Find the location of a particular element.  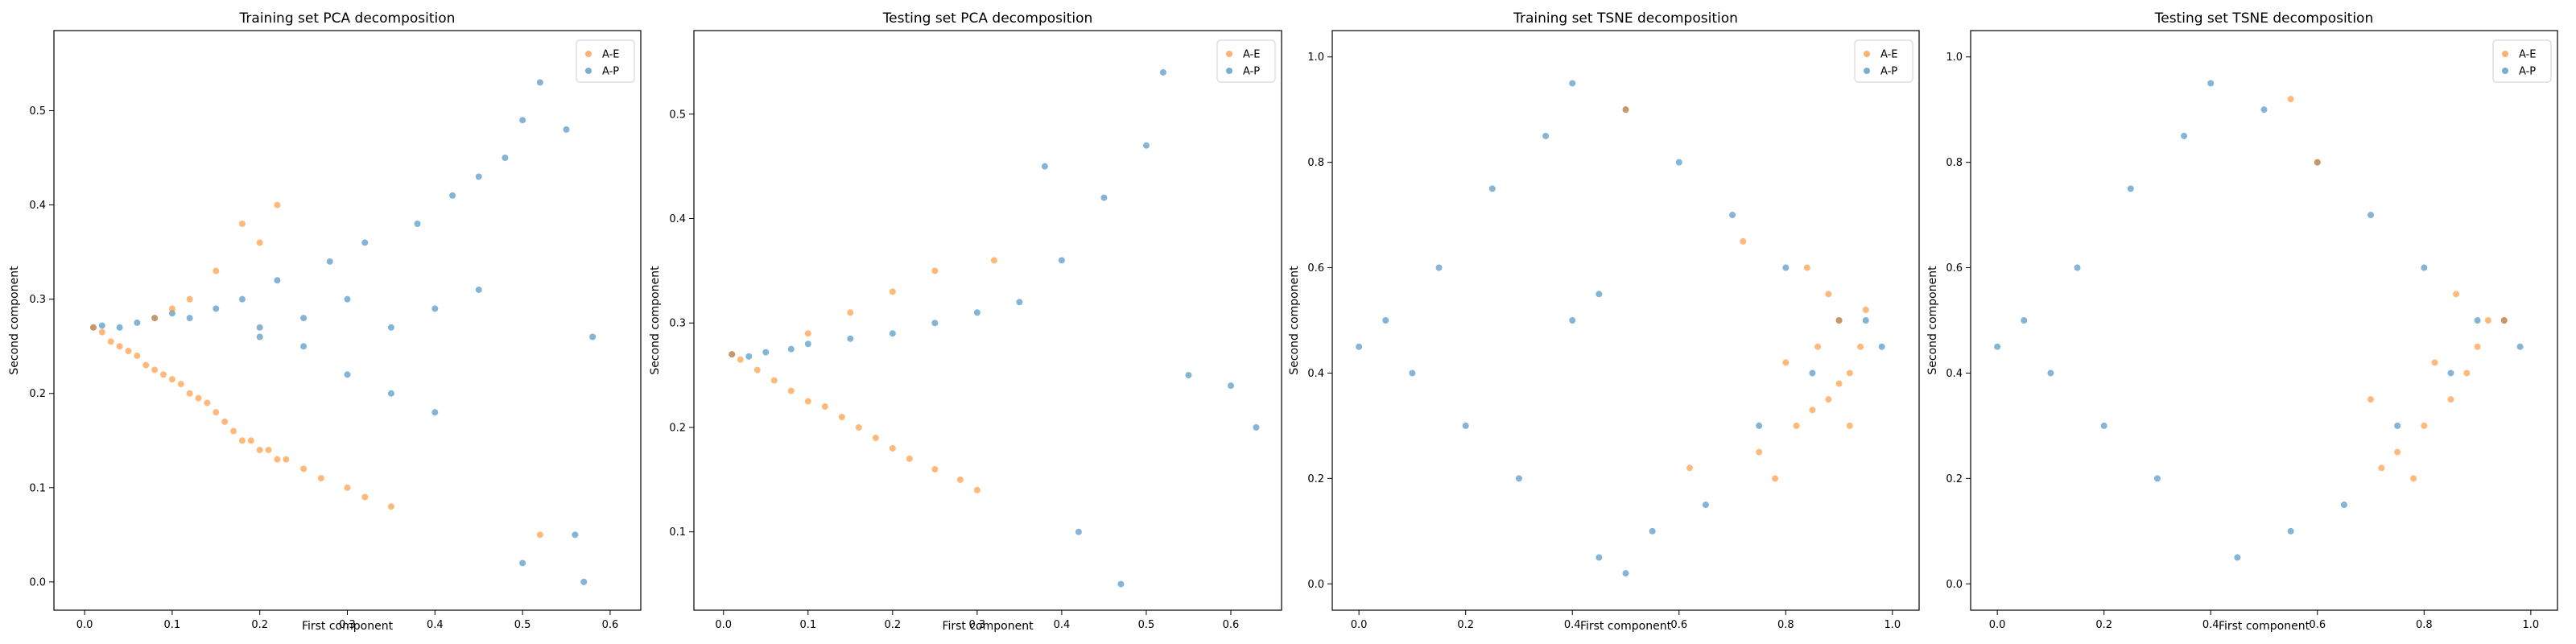

ylabel-training-tsne: Second component is located at coordinates (1294, 320).